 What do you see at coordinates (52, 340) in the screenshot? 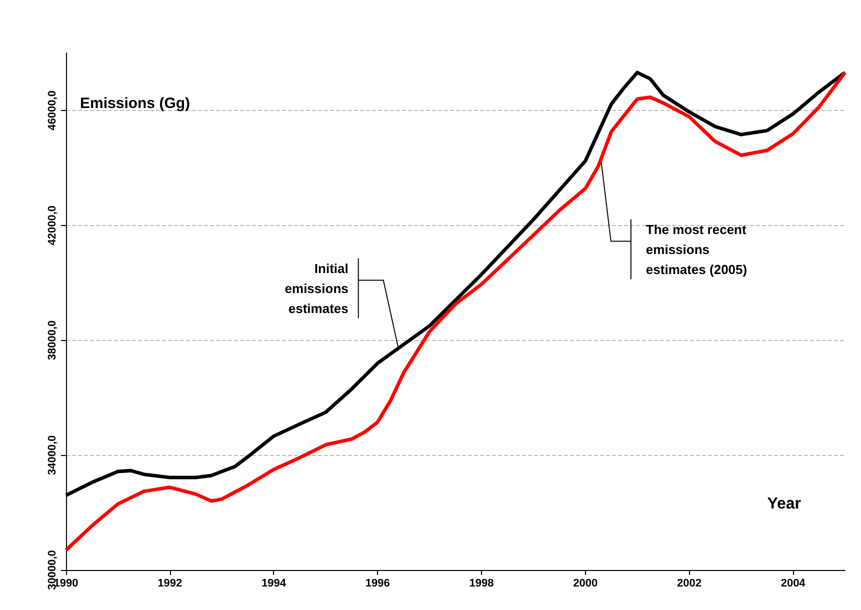
I see `y-tick-label: 38000,0` at bounding box center [52, 340].